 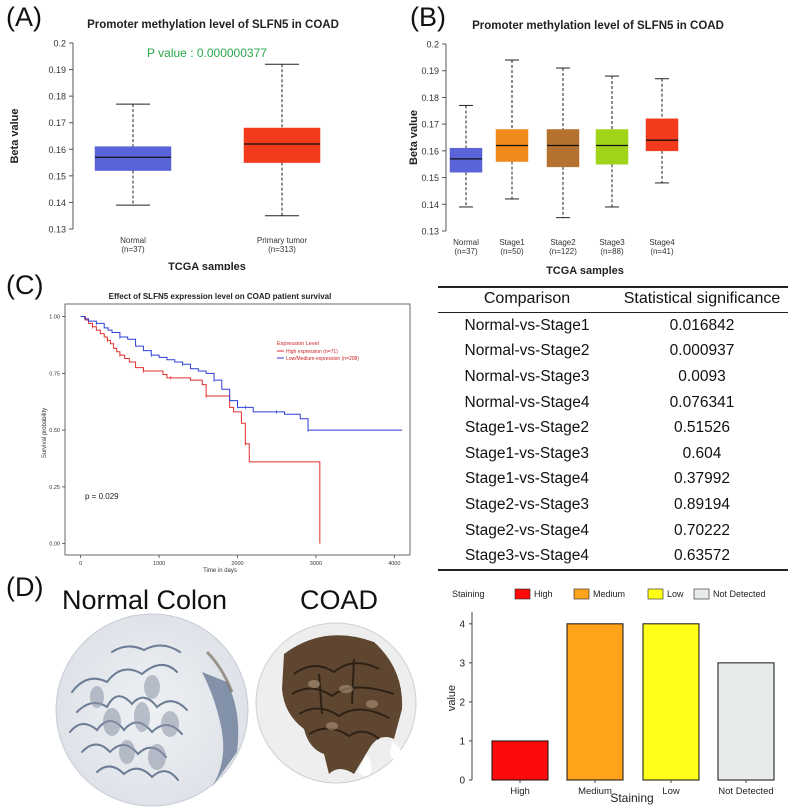 I want to click on legend-label: High, so click(x=543, y=594).